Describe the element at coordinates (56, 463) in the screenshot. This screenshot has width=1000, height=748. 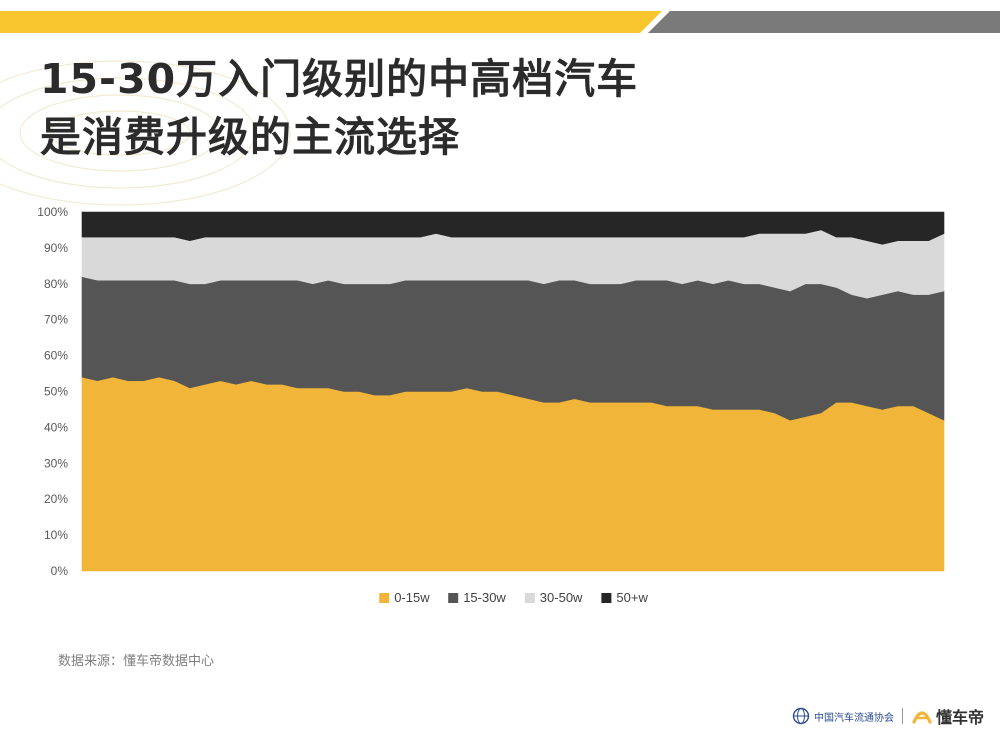
I see `y-tick-label: 30%` at that location.